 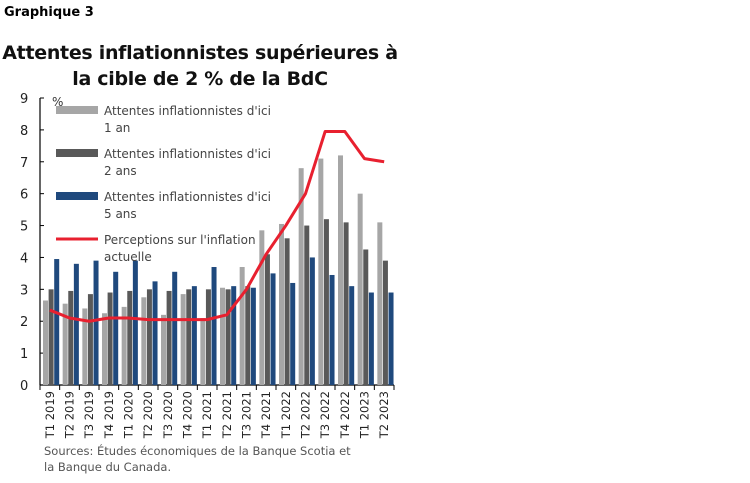 What do you see at coordinates (384, 415) in the screenshot?
I see `x-tick-label: T2 2023` at bounding box center [384, 415].